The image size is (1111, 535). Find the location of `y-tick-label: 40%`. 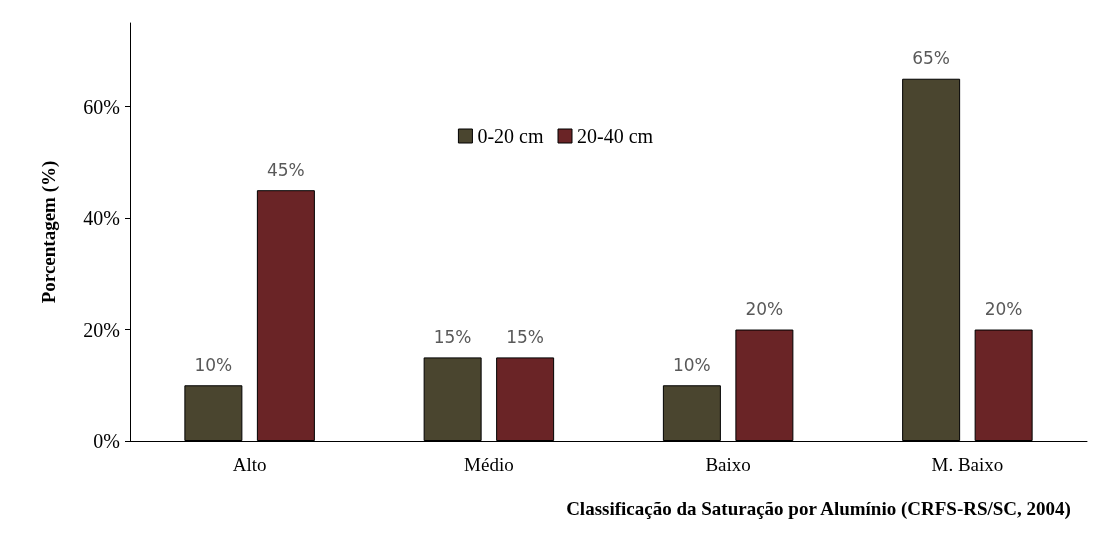

y-tick-label: 40% is located at coordinates (101, 218).